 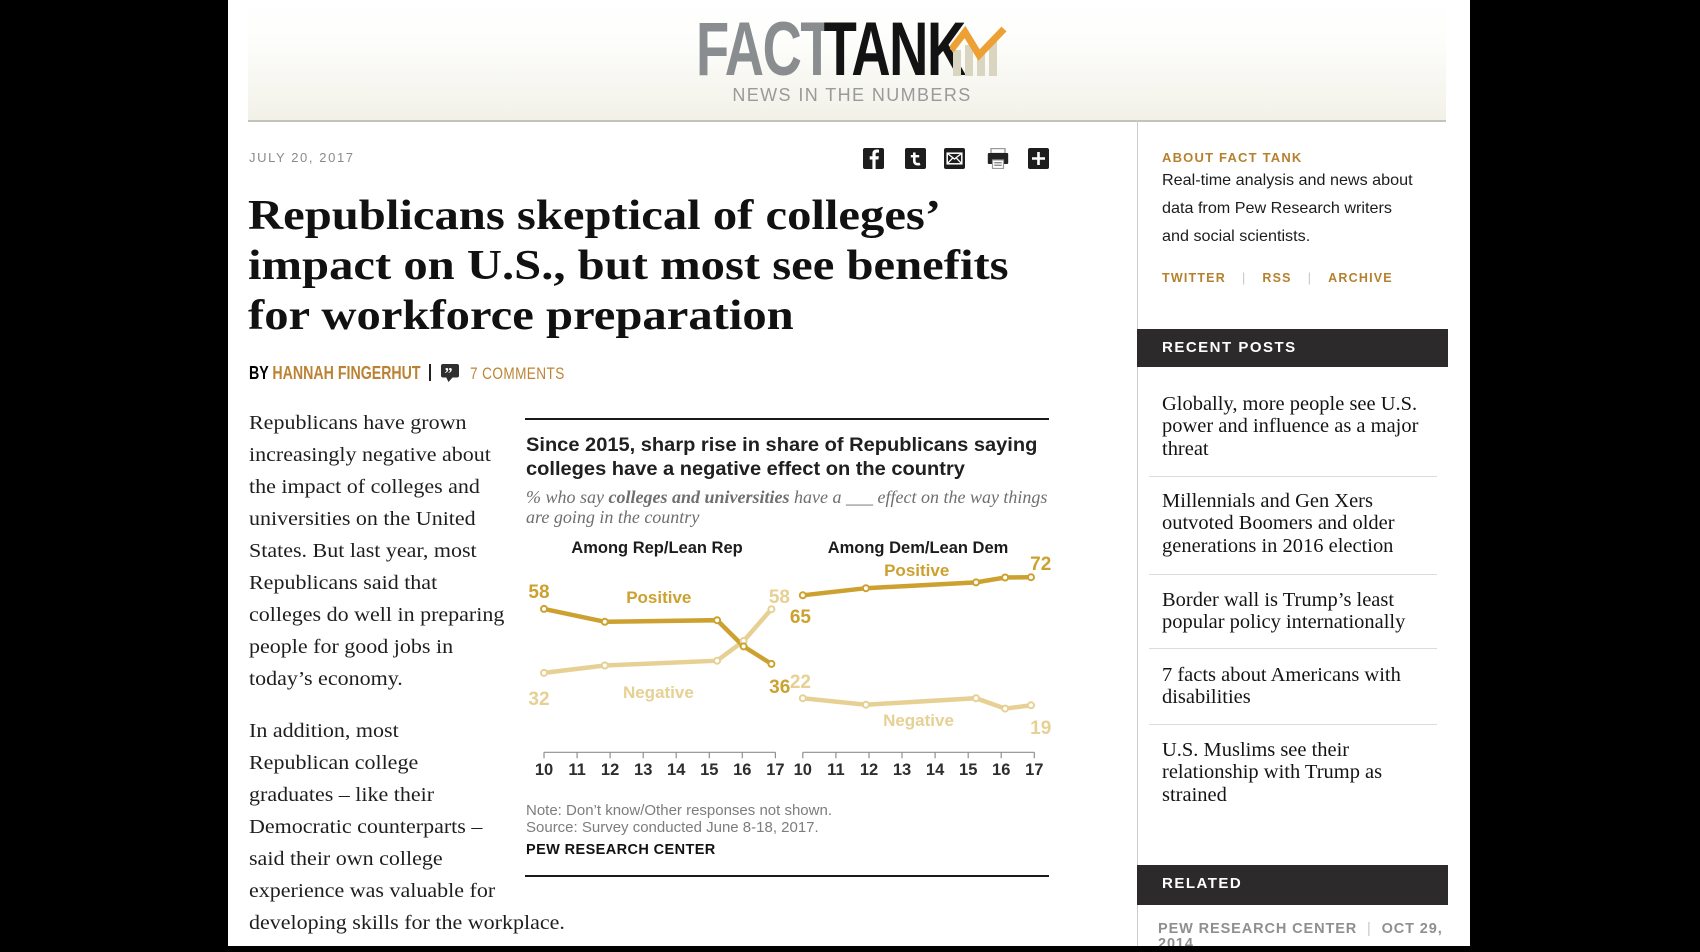 What do you see at coordinates (801, 617) in the screenshot?
I see `svg-text: 65` at bounding box center [801, 617].